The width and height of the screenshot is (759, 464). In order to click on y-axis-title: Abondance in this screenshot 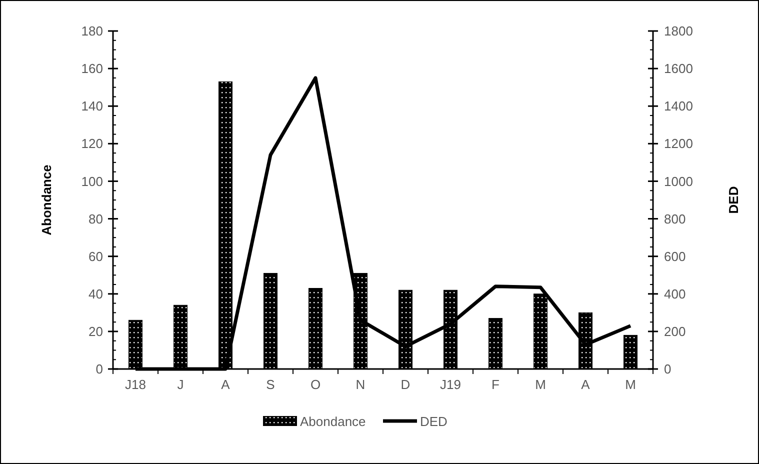, I will do `click(46, 200)`.